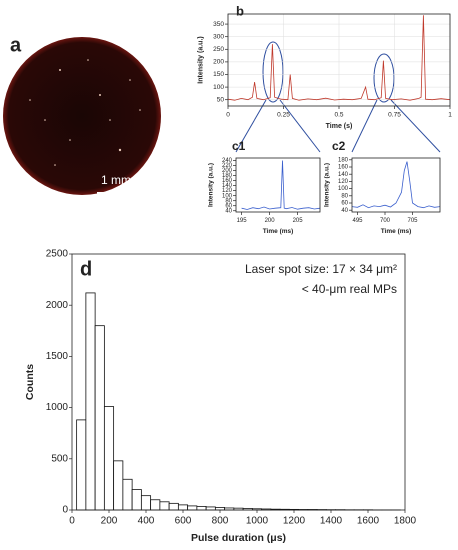 Image resolution: width=458 pixels, height=550 pixels. I want to click on y-tick-label: 1000, so click(57, 407).